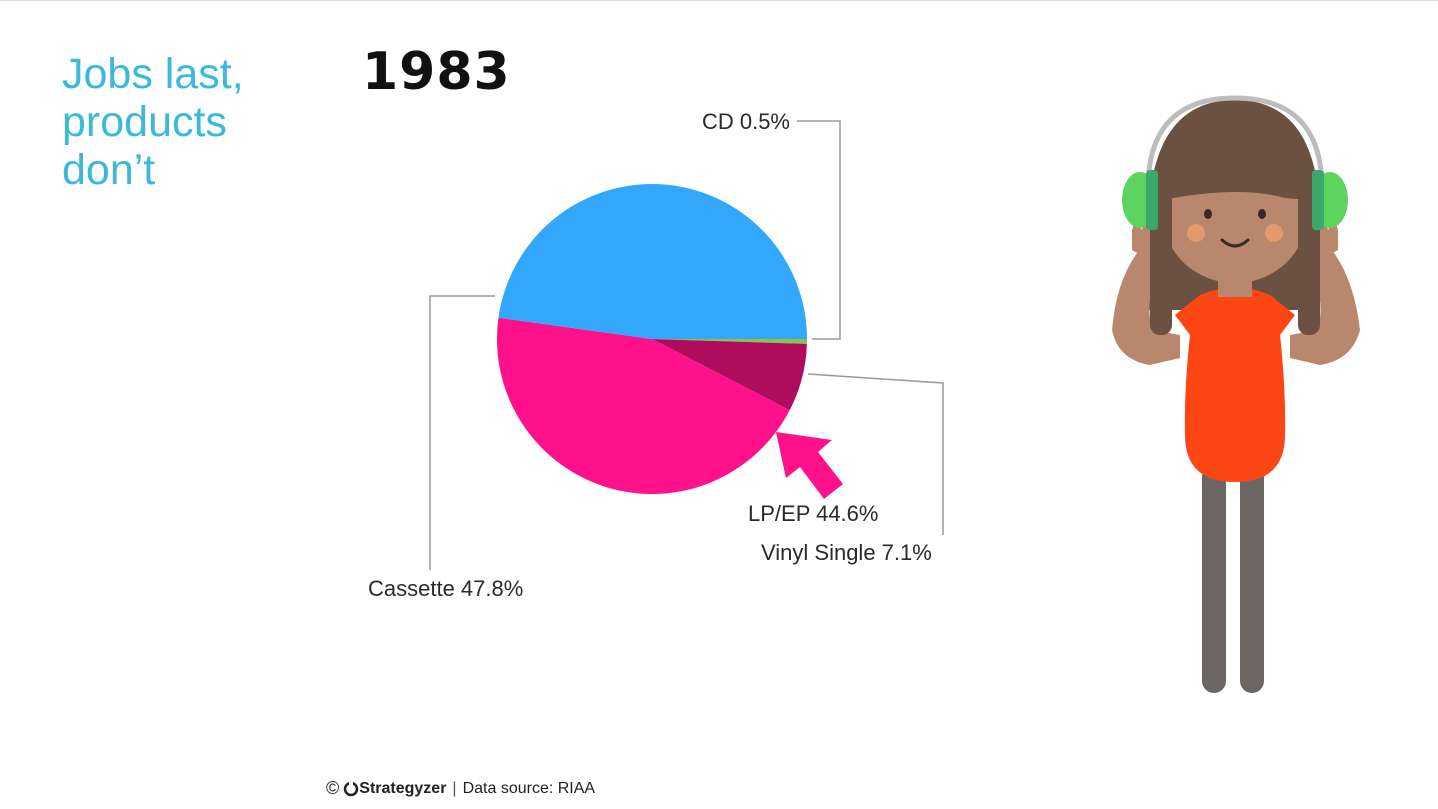 The width and height of the screenshot is (1438, 809). I want to click on strategyzer-logo: Strategyzer, so click(394, 789).